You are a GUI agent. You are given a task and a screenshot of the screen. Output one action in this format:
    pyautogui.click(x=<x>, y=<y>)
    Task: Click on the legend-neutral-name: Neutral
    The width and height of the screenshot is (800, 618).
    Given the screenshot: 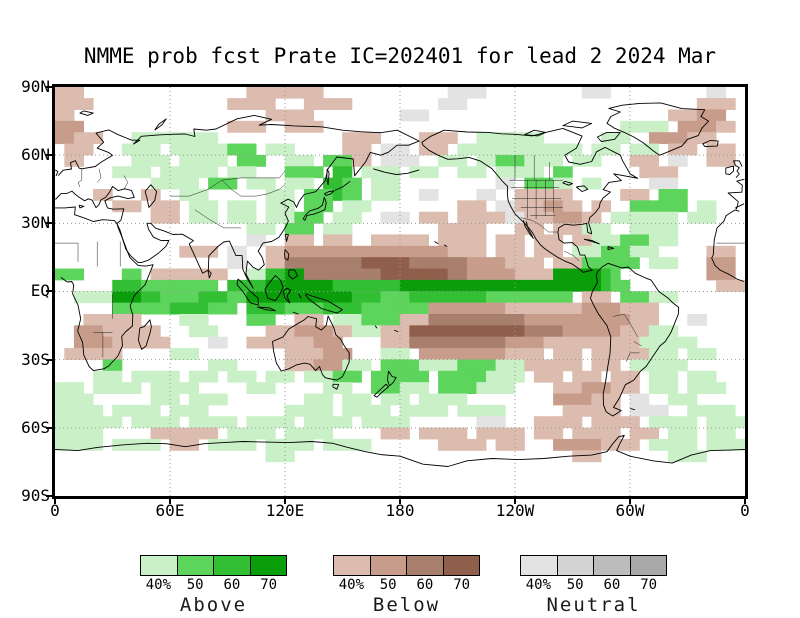 What is the action you would take?
    pyautogui.click(x=593, y=605)
    